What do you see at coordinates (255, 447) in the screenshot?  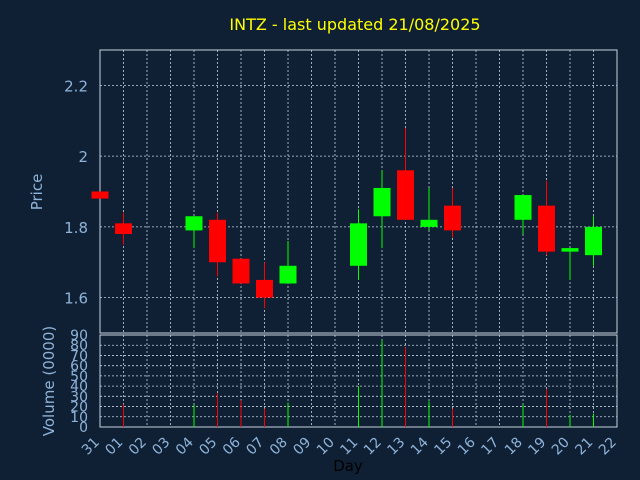 I see `x-tick-label: 07` at bounding box center [255, 447].